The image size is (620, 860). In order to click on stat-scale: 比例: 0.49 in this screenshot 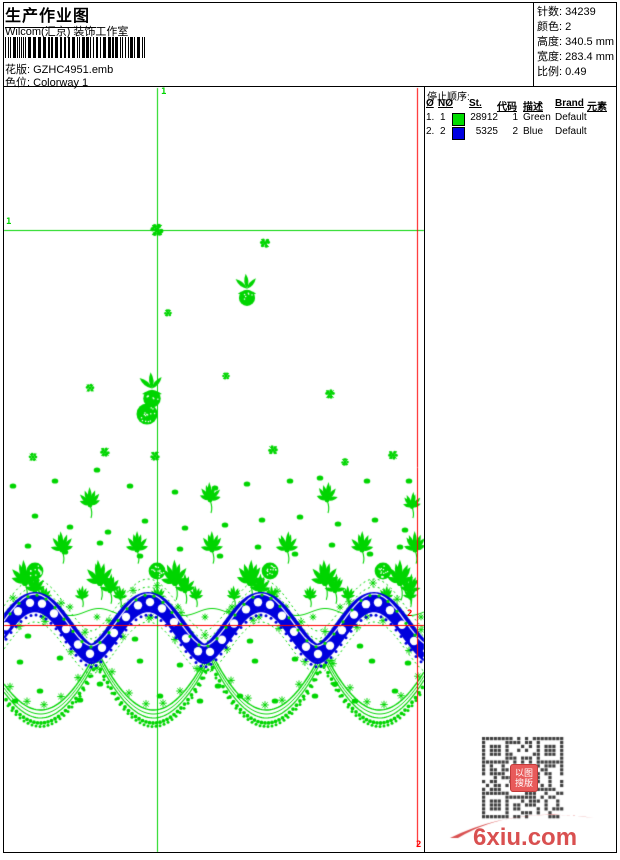, I will do `click(562, 72)`.